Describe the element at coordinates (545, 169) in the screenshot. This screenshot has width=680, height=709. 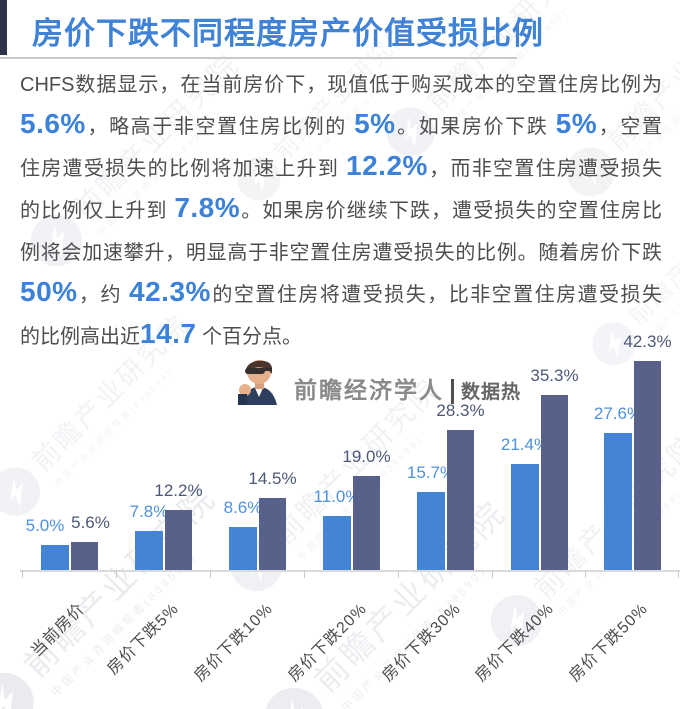
I see `paragraph-text: ，而非空置住房遭受损失` at that location.